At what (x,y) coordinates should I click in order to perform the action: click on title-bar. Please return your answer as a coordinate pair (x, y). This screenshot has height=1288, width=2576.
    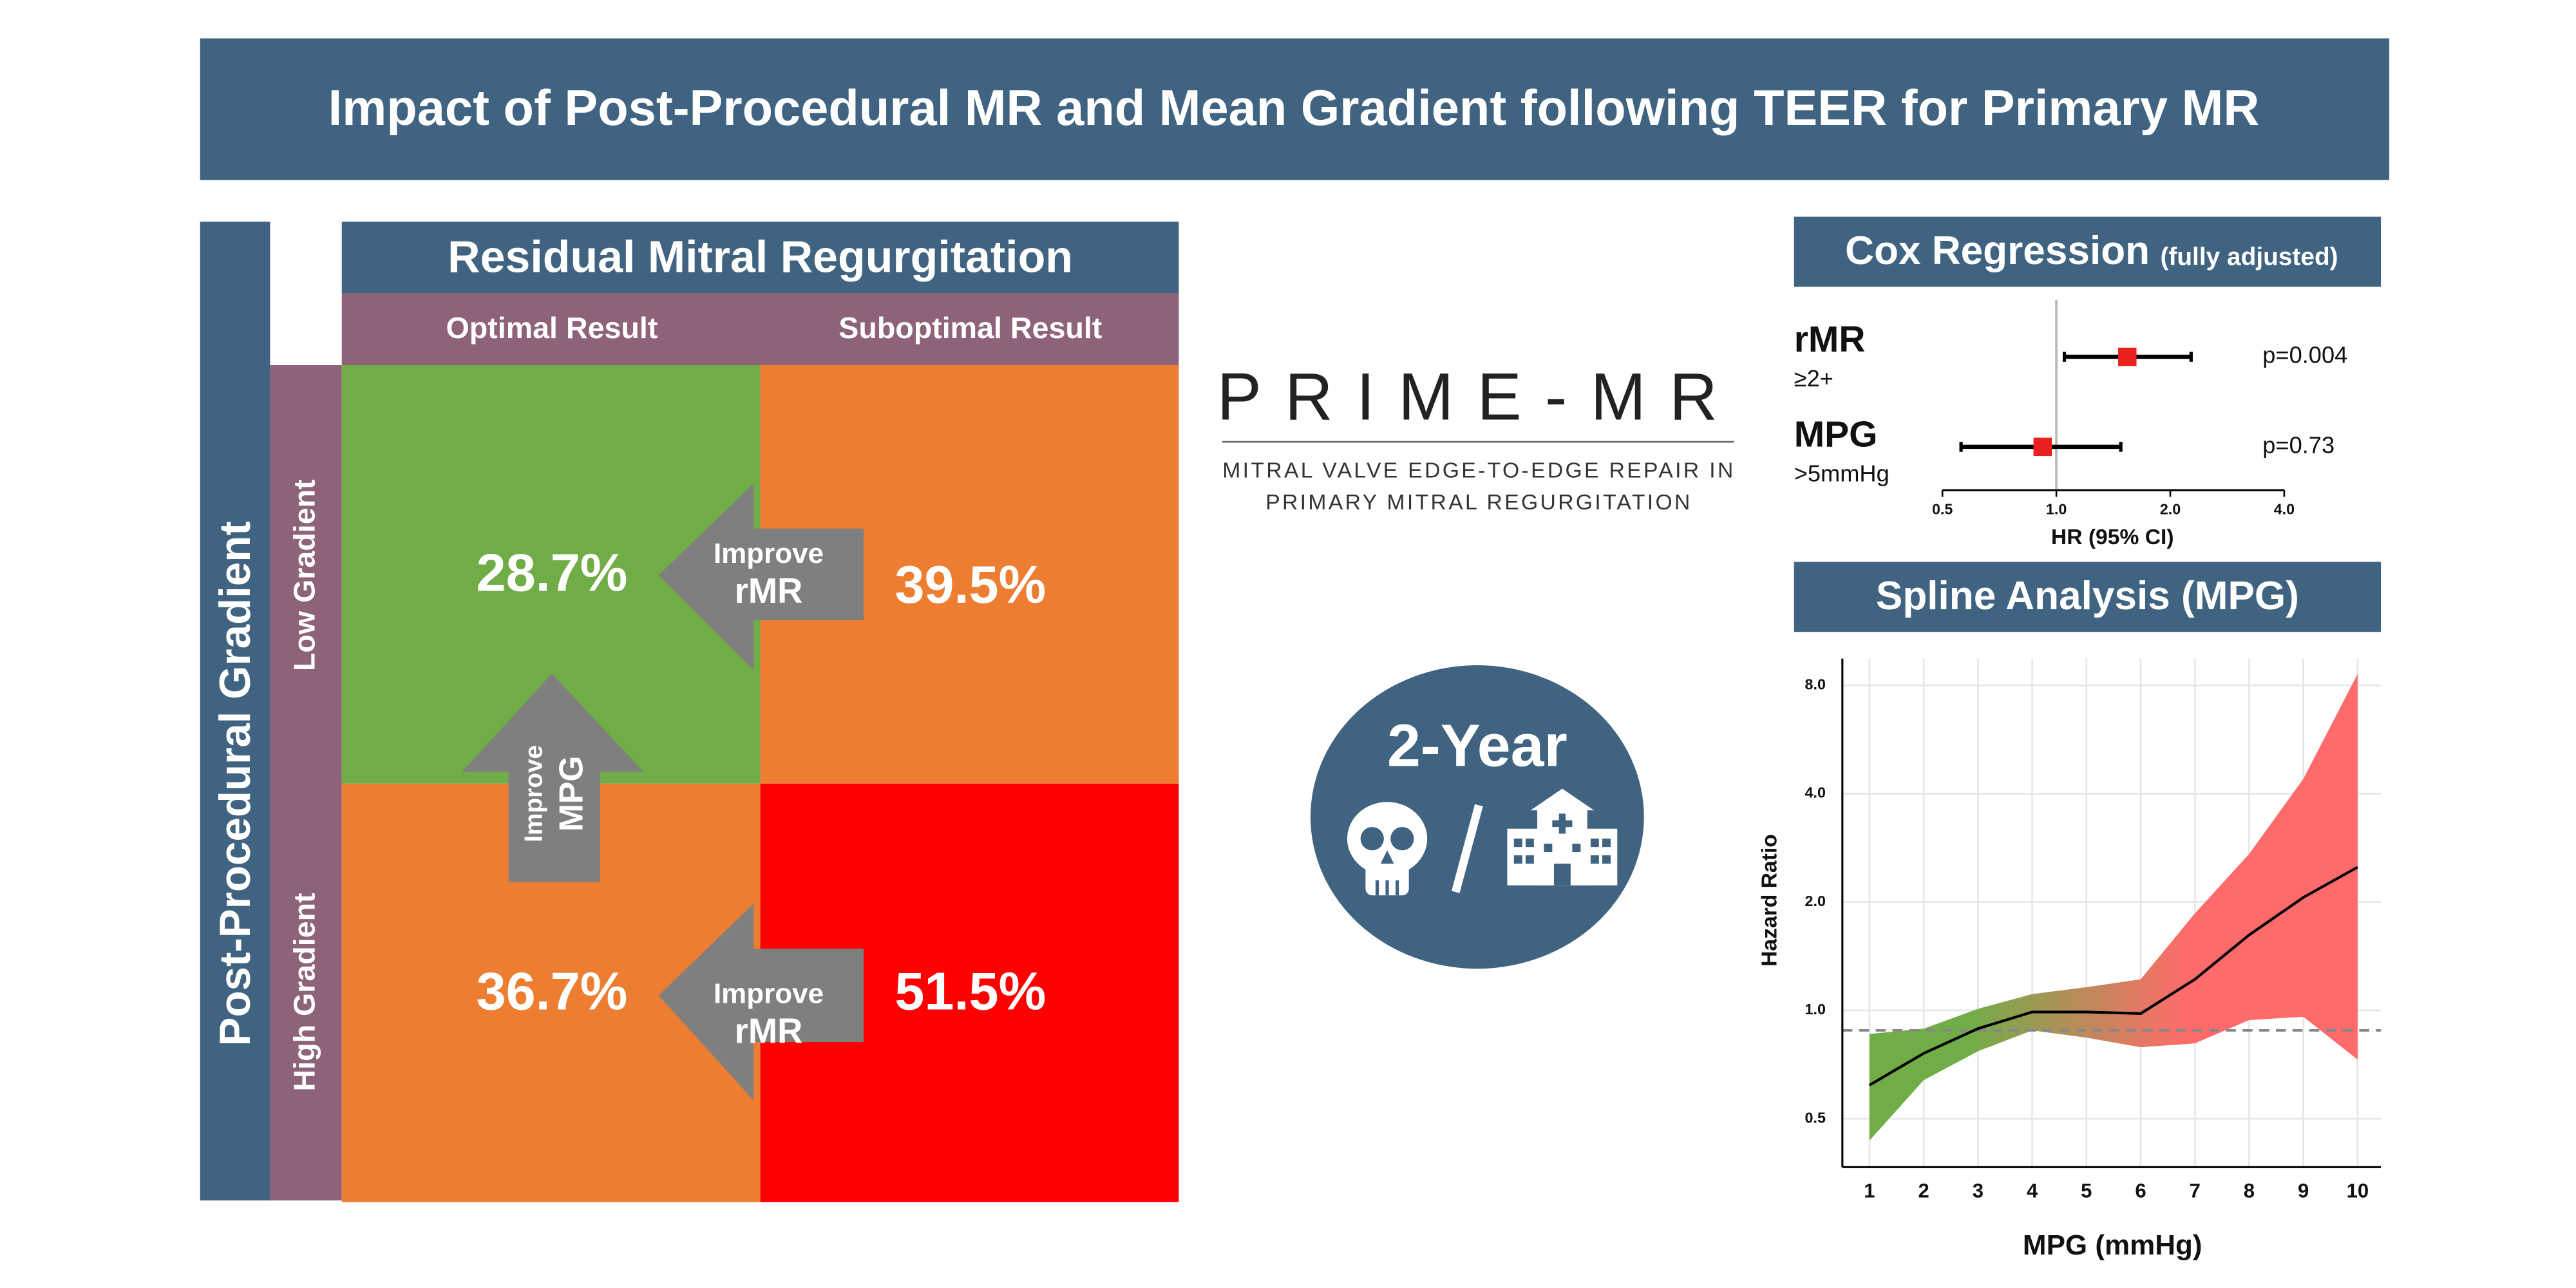
    Looking at the image, I should click on (1295, 109).